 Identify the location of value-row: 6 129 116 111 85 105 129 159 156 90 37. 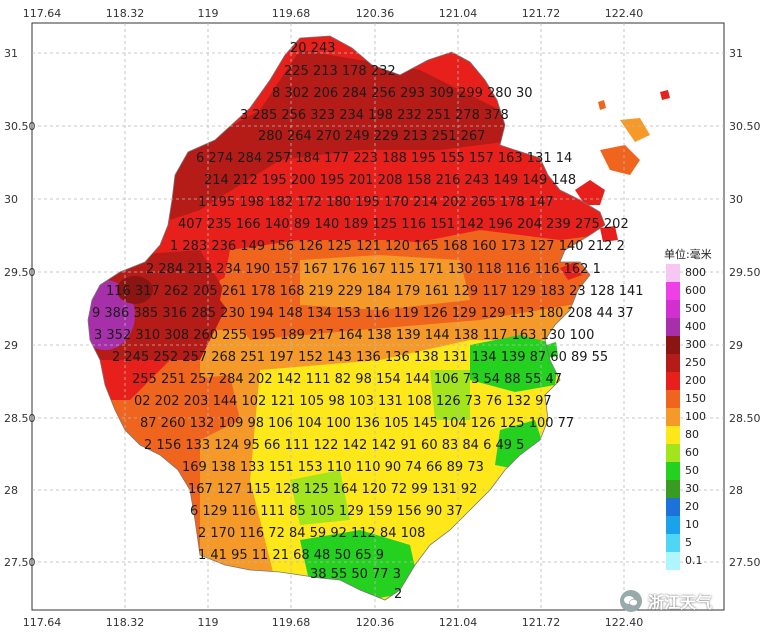
(326, 511).